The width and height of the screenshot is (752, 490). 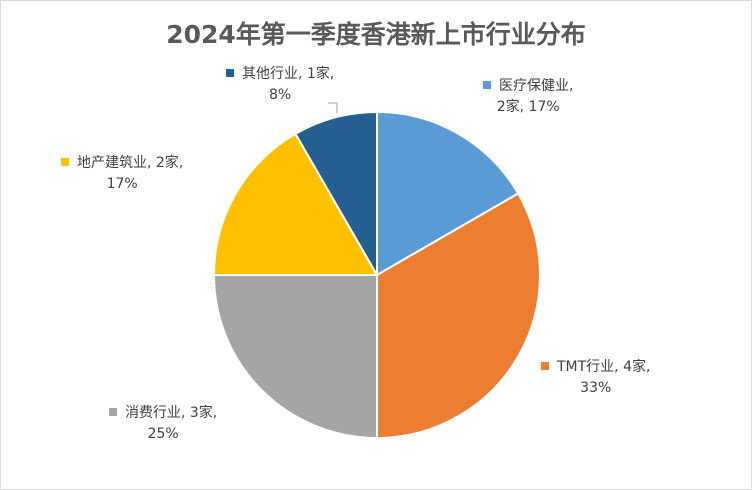 What do you see at coordinates (295, 357) in the screenshot?
I see `pie-slice-consumer` at bounding box center [295, 357].